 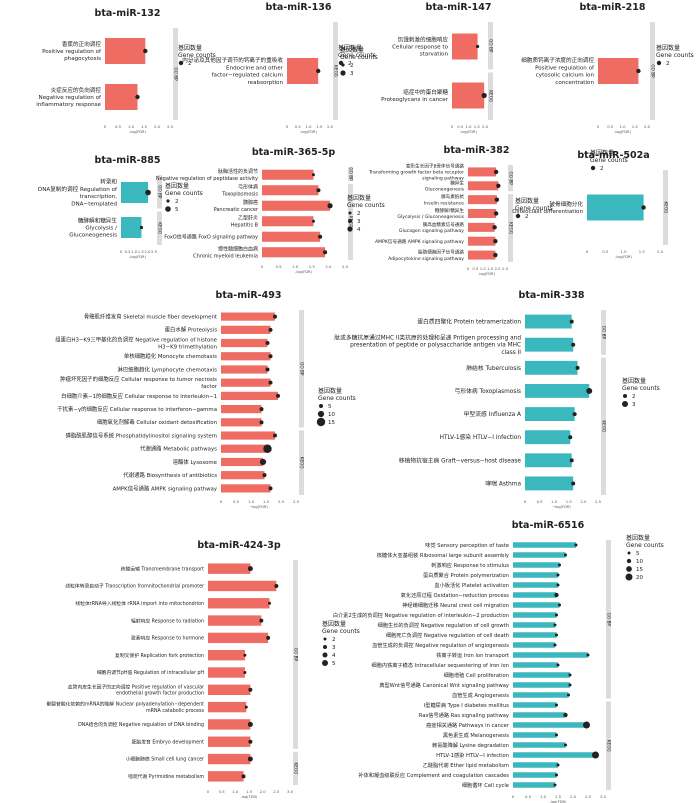 What do you see at coordinates (248, 218) in the screenshot?
I see `category-label: 乙型肝炎` at bounding box center [248, 218].